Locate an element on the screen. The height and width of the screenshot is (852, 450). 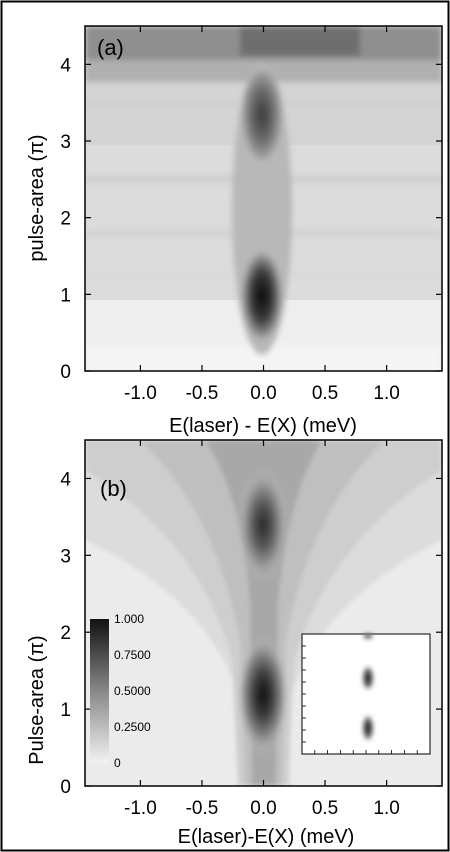
colorbar: 1.000 0.7500 0.5000 0.2500 0 is located at coordinates (120, 691).